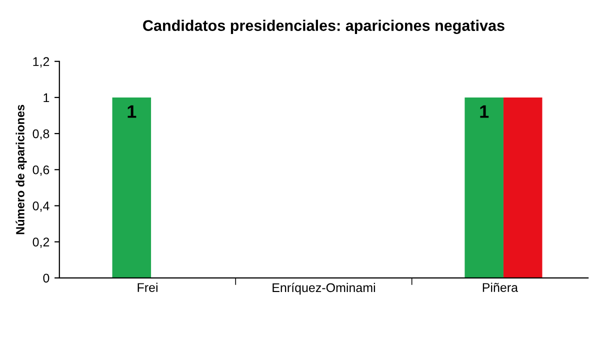 The image size is (594, 341). What do you see at coordinates (21, 169) in the screenshot?
I see `y-axis-title: Número de apariciones` at bounding box center [21, 169].